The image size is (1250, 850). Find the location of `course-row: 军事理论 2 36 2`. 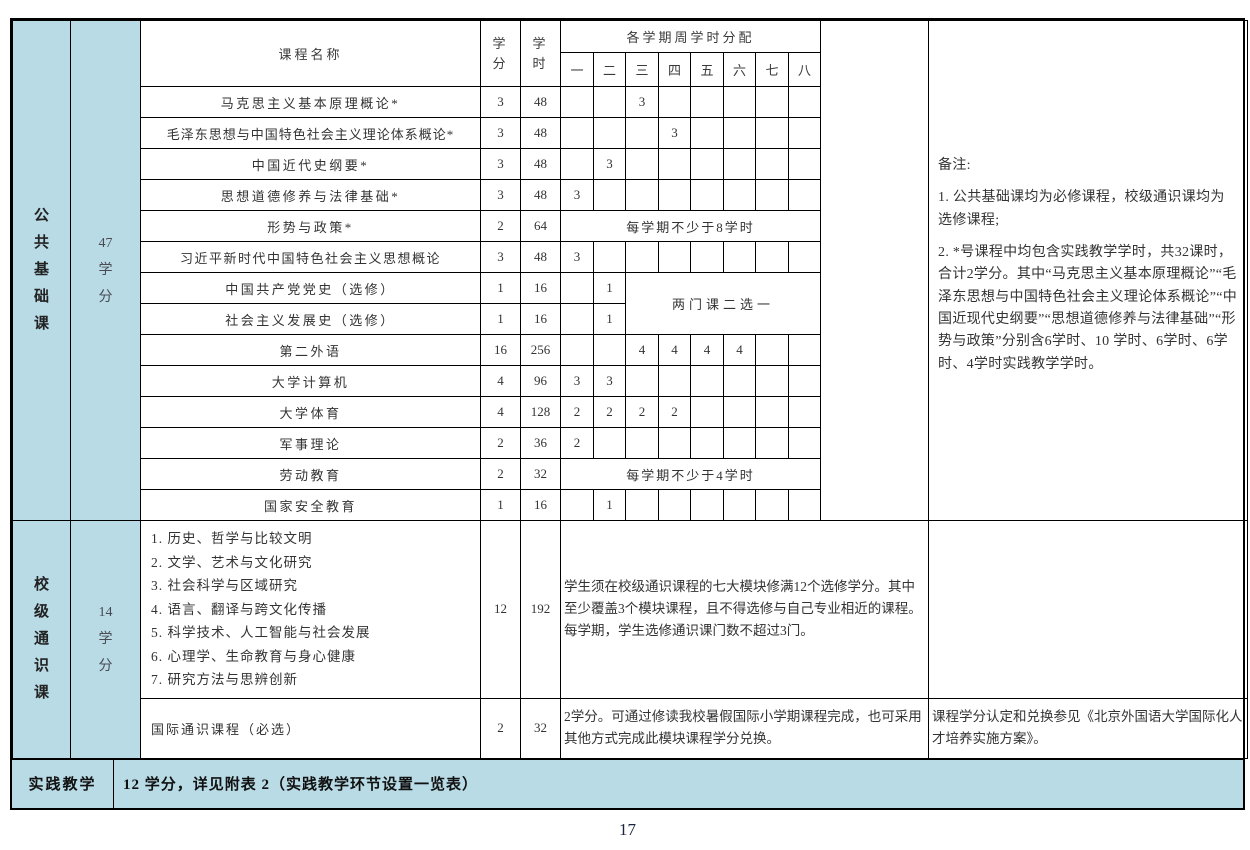

course-row: 军事理论 2 36 2 is located at coordinates (630, 443).